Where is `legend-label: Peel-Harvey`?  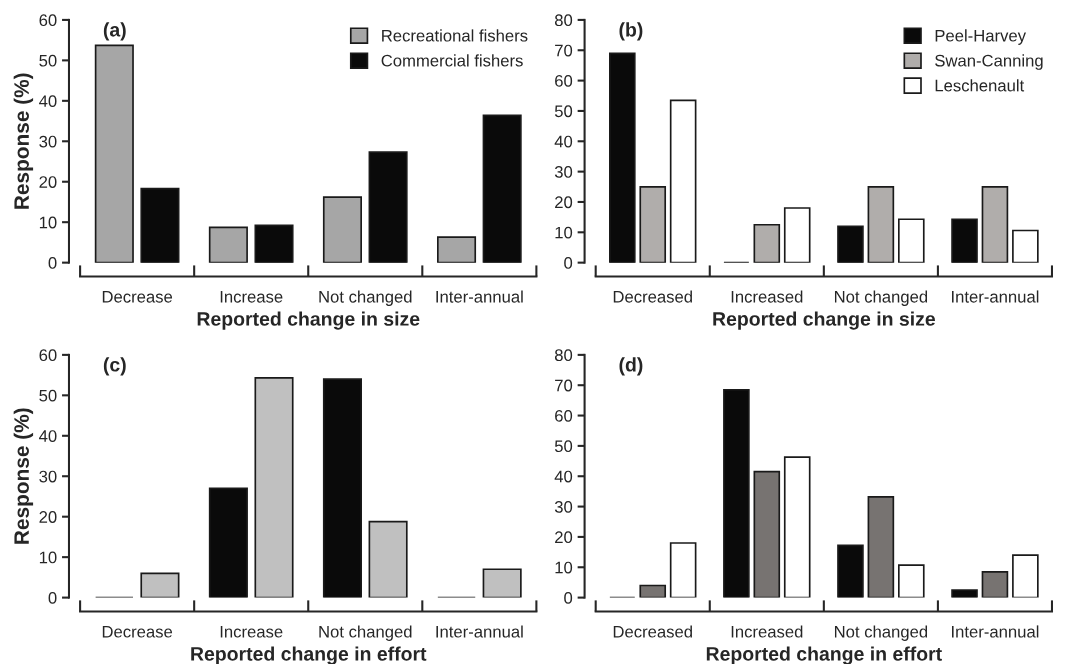
legend-label: Peel-Harvey is located at coordinates (980, 37).